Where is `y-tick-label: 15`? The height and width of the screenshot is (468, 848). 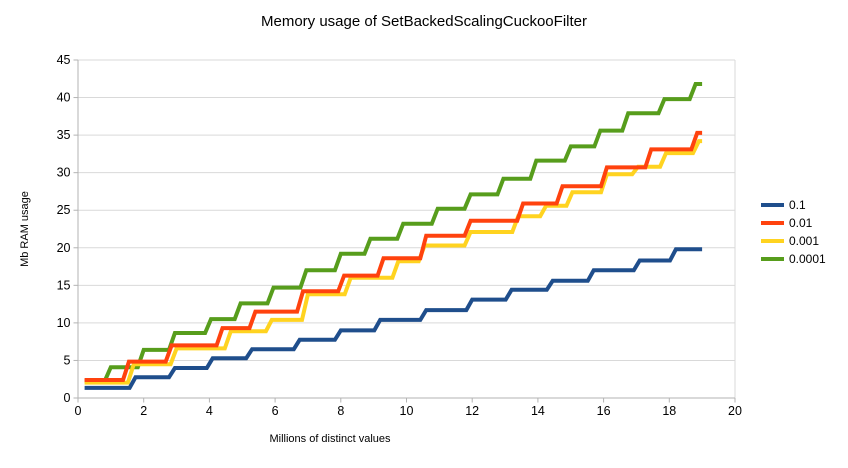 y-tick-label: 15 is located at coordinates (64, 285).